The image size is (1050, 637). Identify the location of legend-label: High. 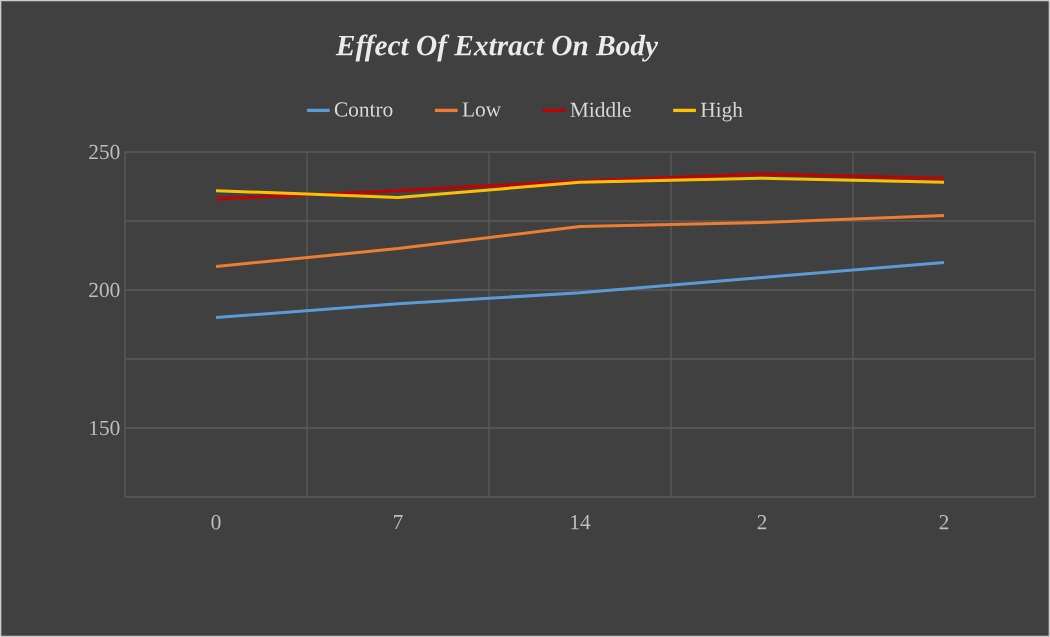
(721, 111).